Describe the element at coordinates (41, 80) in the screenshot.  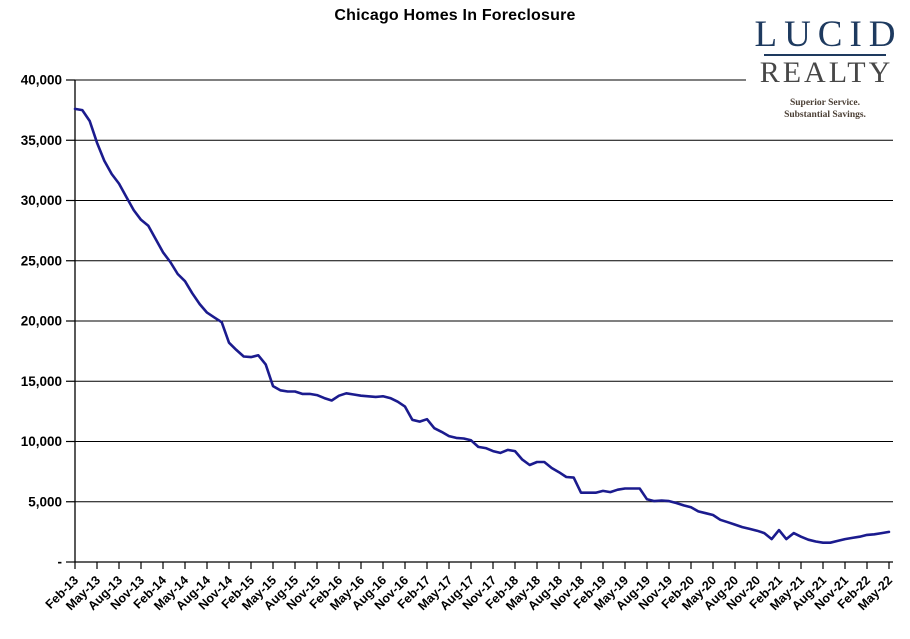
I see `y-axis-tick-label: 40,000` at that location.